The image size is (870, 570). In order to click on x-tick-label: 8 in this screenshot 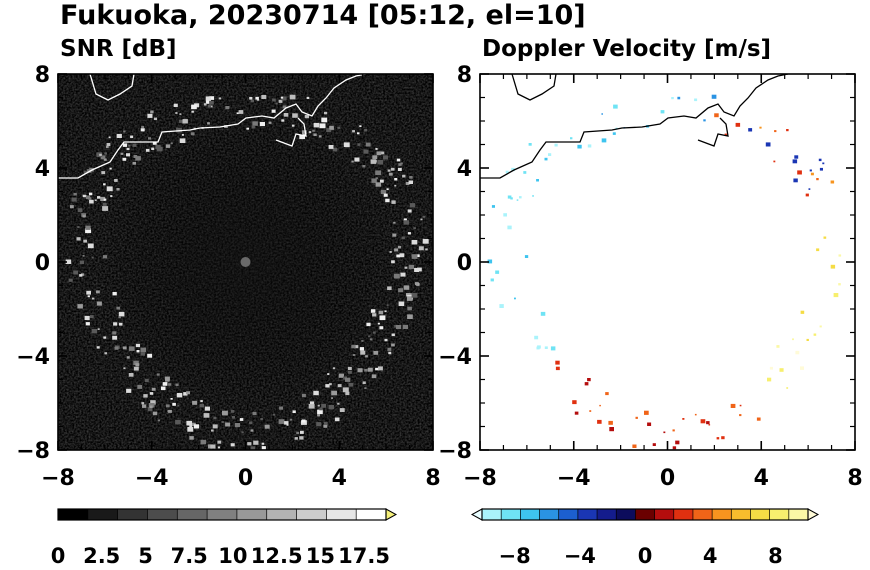, I will do `click(854, 478)`.